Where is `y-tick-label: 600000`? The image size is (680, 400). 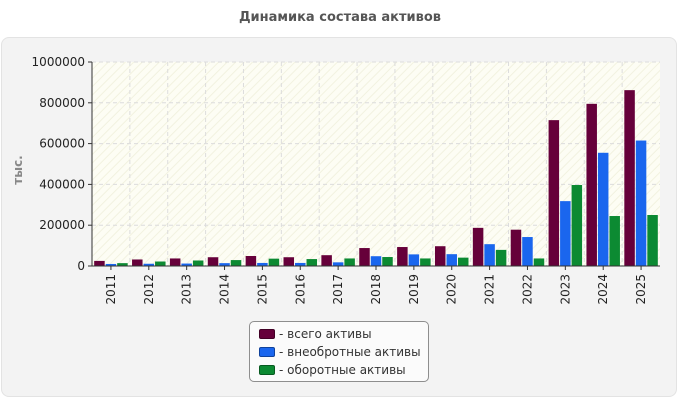
y-tick-label: 600000 is located at coordinates (62, 144).